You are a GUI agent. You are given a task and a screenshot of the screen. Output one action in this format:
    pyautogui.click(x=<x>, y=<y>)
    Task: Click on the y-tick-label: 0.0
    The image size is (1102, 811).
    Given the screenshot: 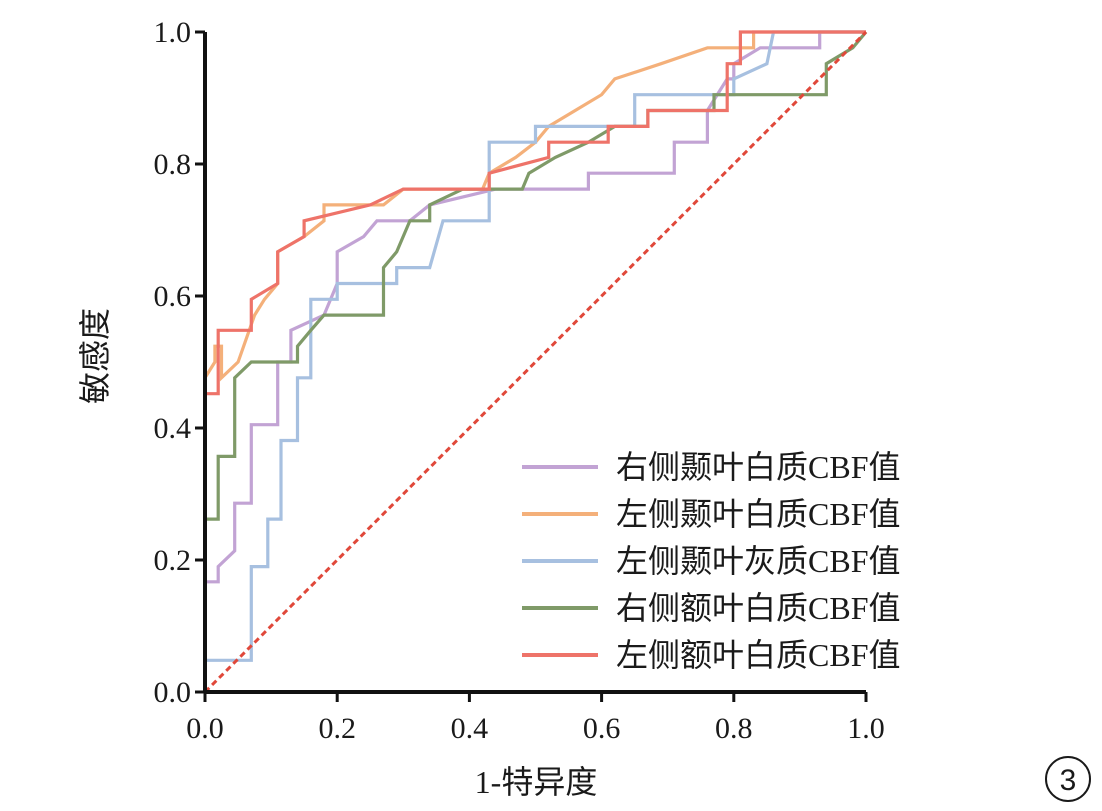 What is the action you would take?
    pyautogui.click(x=173, y=692)
    